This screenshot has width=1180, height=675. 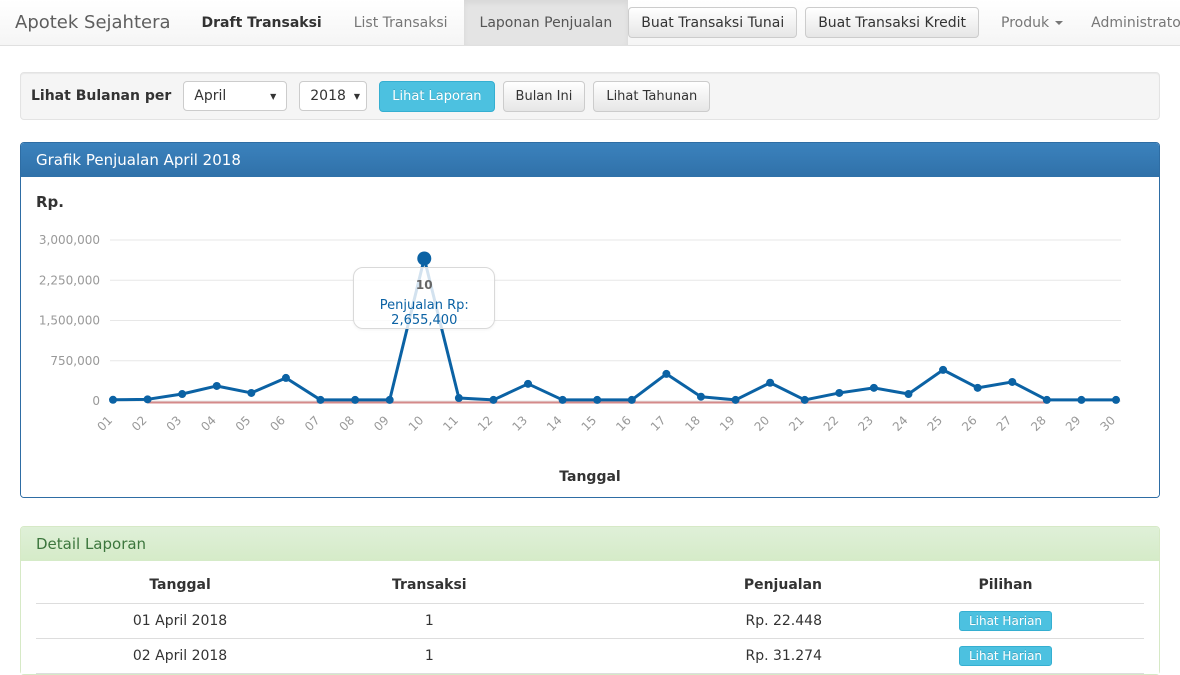 I want to click on produk-dropdown: Produk, so click(x=1032, y=23).